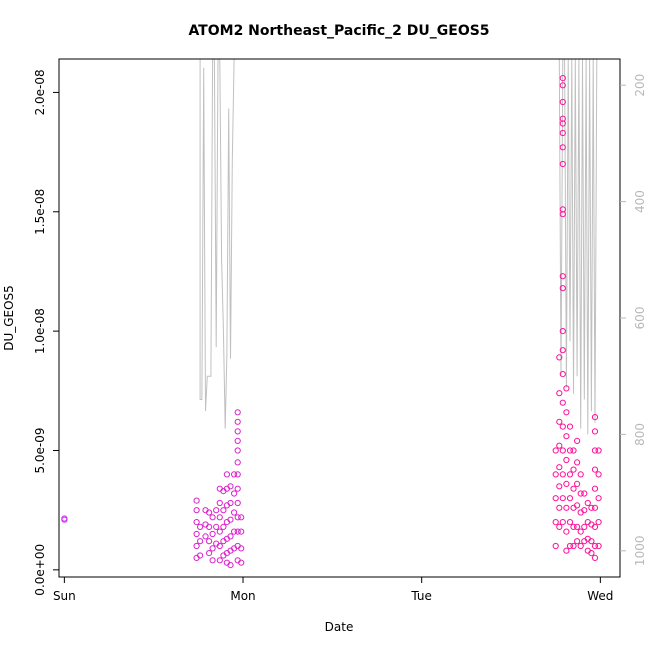 This screenshot has width=650, height=650. What do you see at coordinates (40, 450) in the screenshot?
I see `y-tick-label: 5.0e-09` at bounding box center [40, 450].